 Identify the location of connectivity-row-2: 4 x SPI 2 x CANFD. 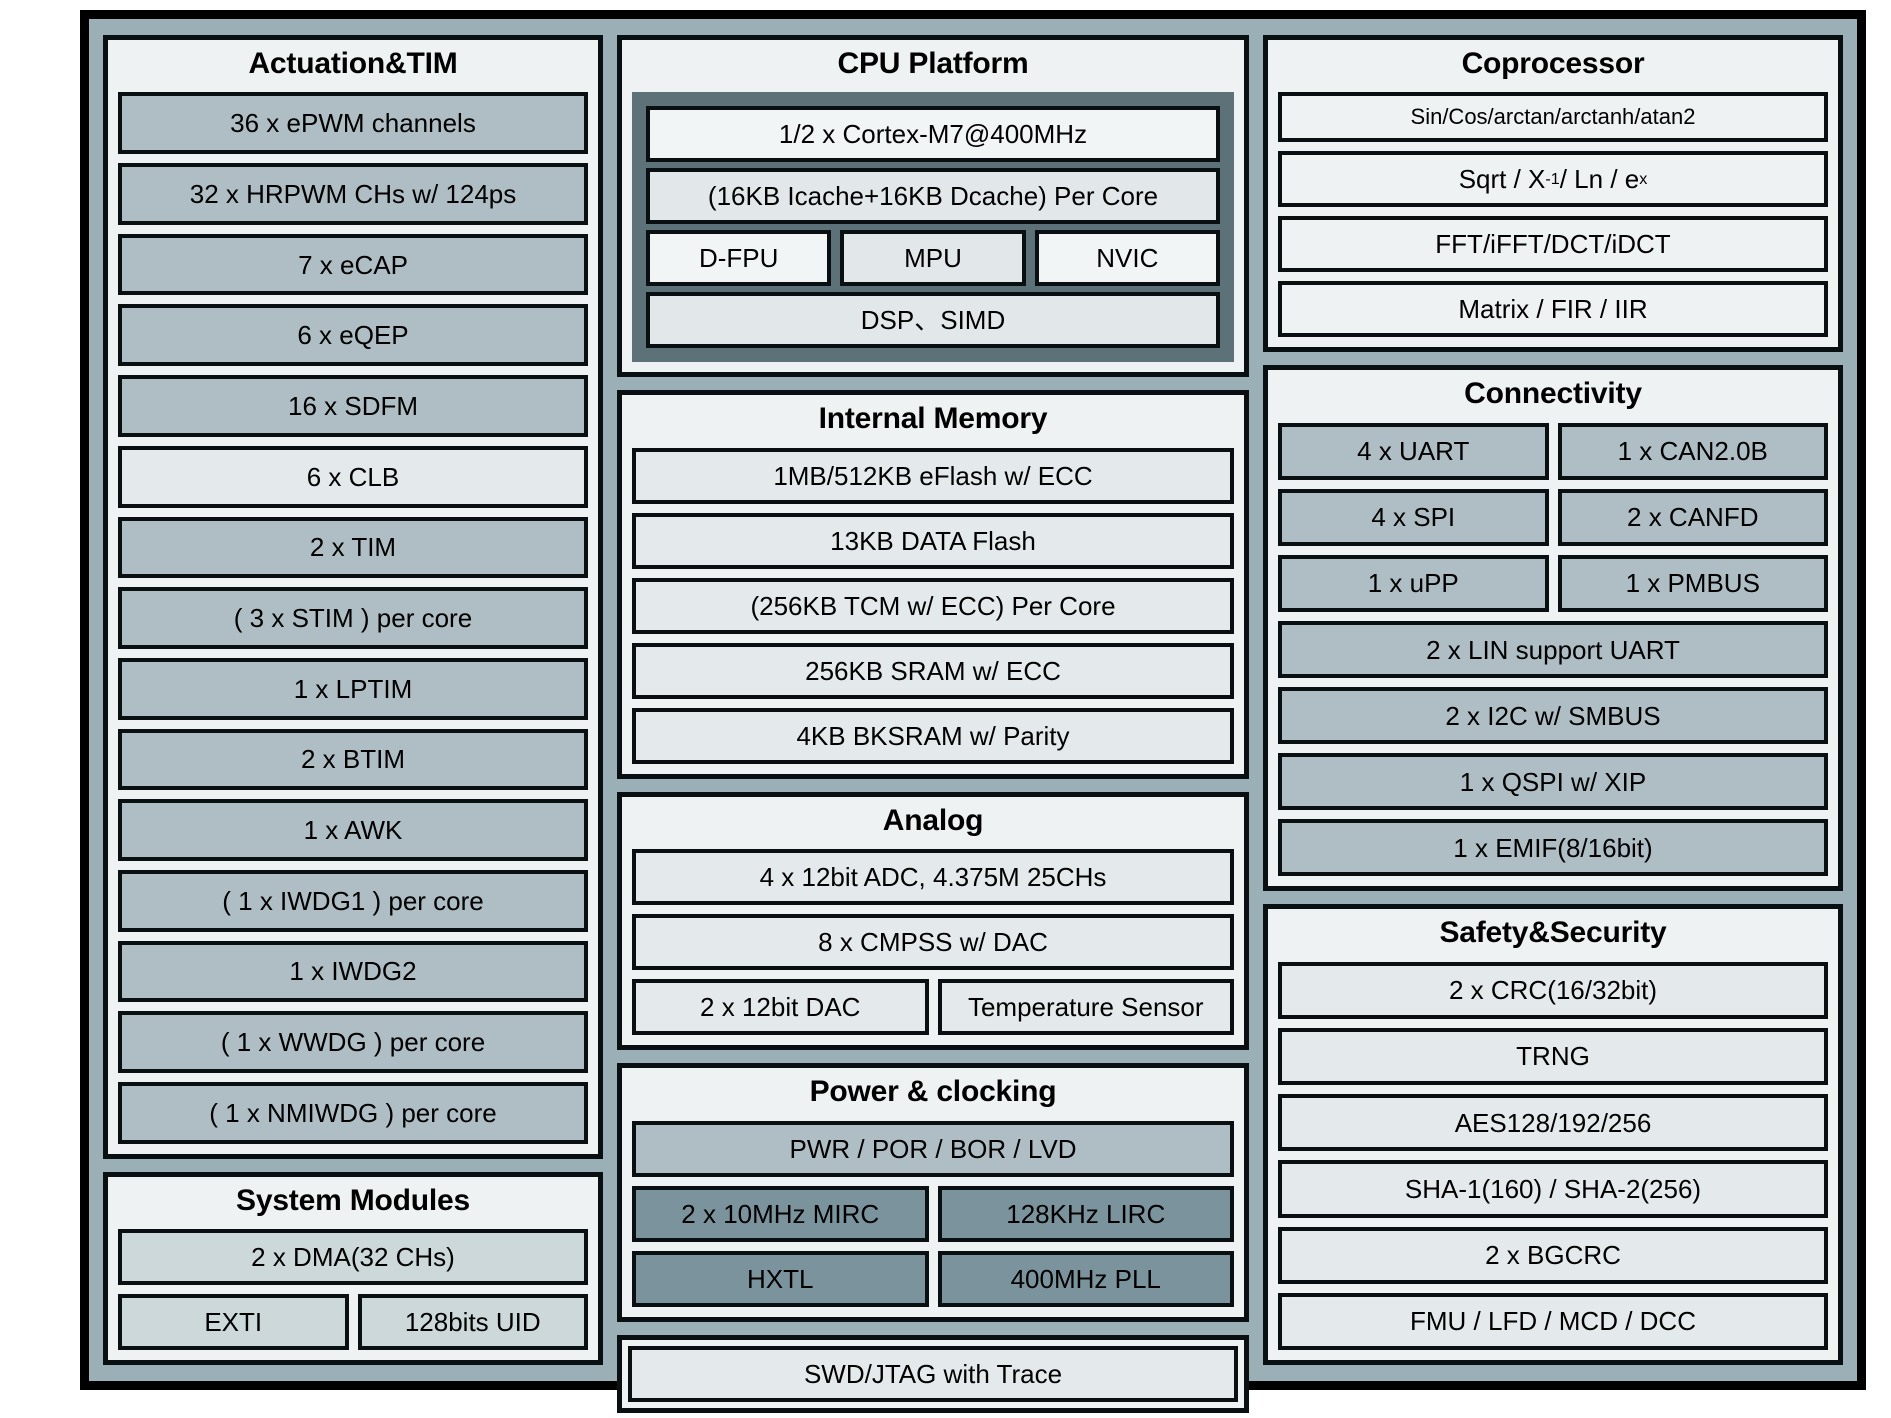
(1553, 517).